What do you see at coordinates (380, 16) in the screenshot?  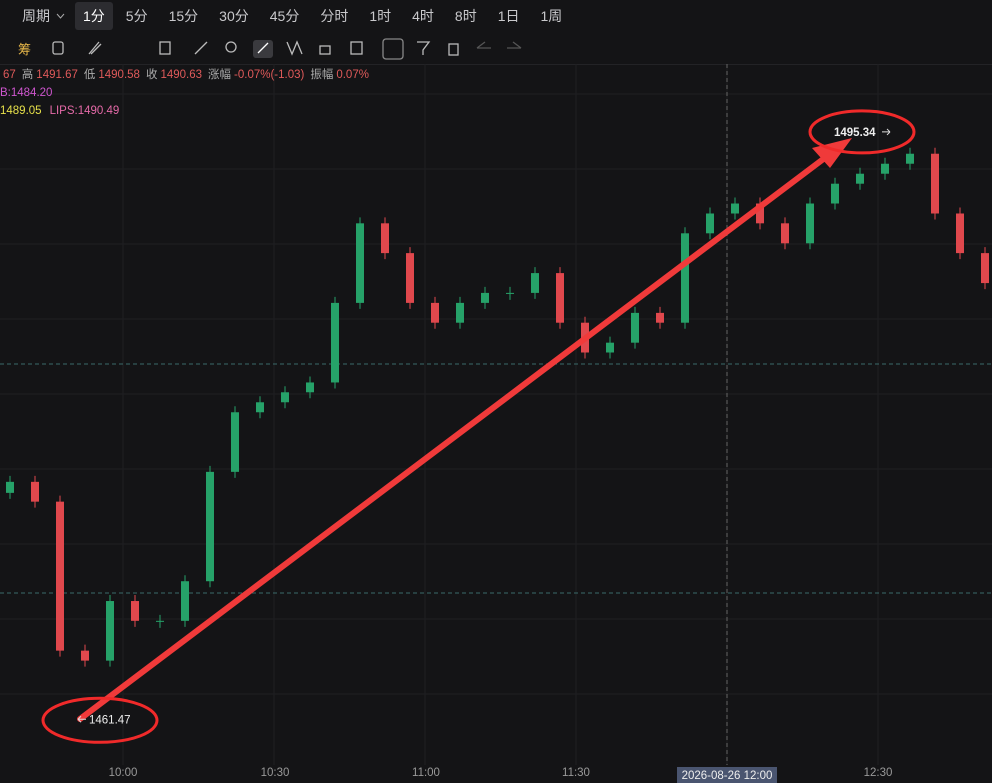 I see `period-option: 1时` at bounding box center [380, 16].